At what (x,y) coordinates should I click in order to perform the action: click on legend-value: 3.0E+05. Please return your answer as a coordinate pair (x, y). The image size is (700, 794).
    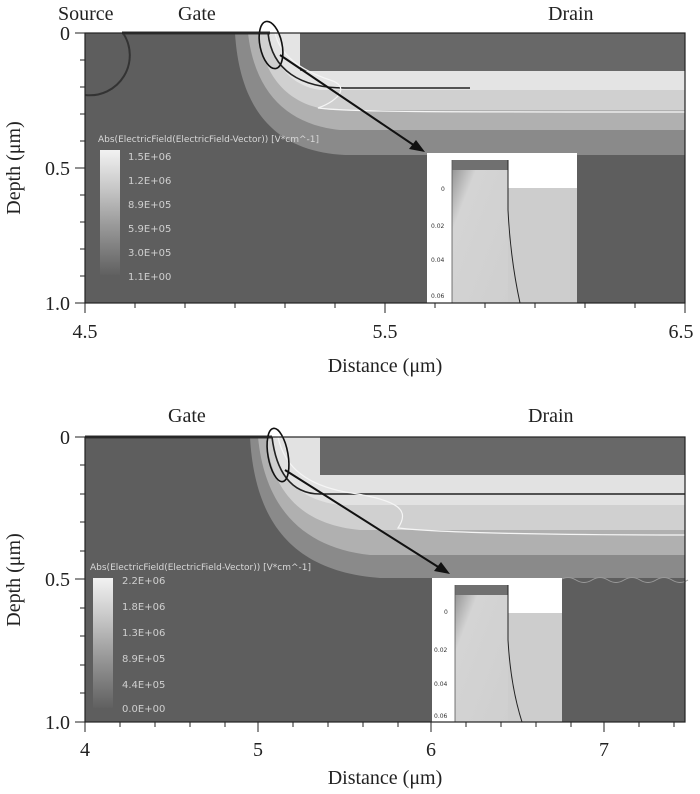
    Looking at the image, I should click on (149, 253).